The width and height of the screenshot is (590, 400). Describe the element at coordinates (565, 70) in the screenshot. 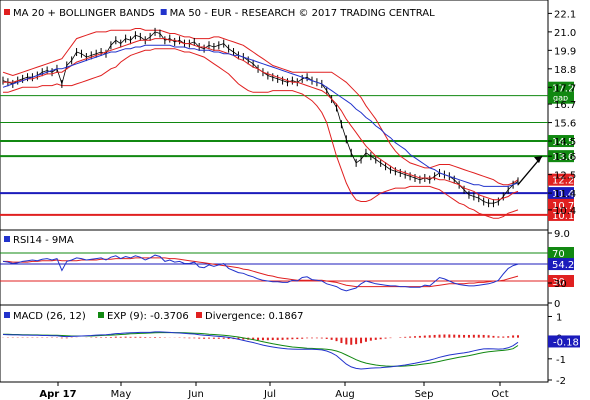

I see `price-y-tick-label: 18.8` at that location.